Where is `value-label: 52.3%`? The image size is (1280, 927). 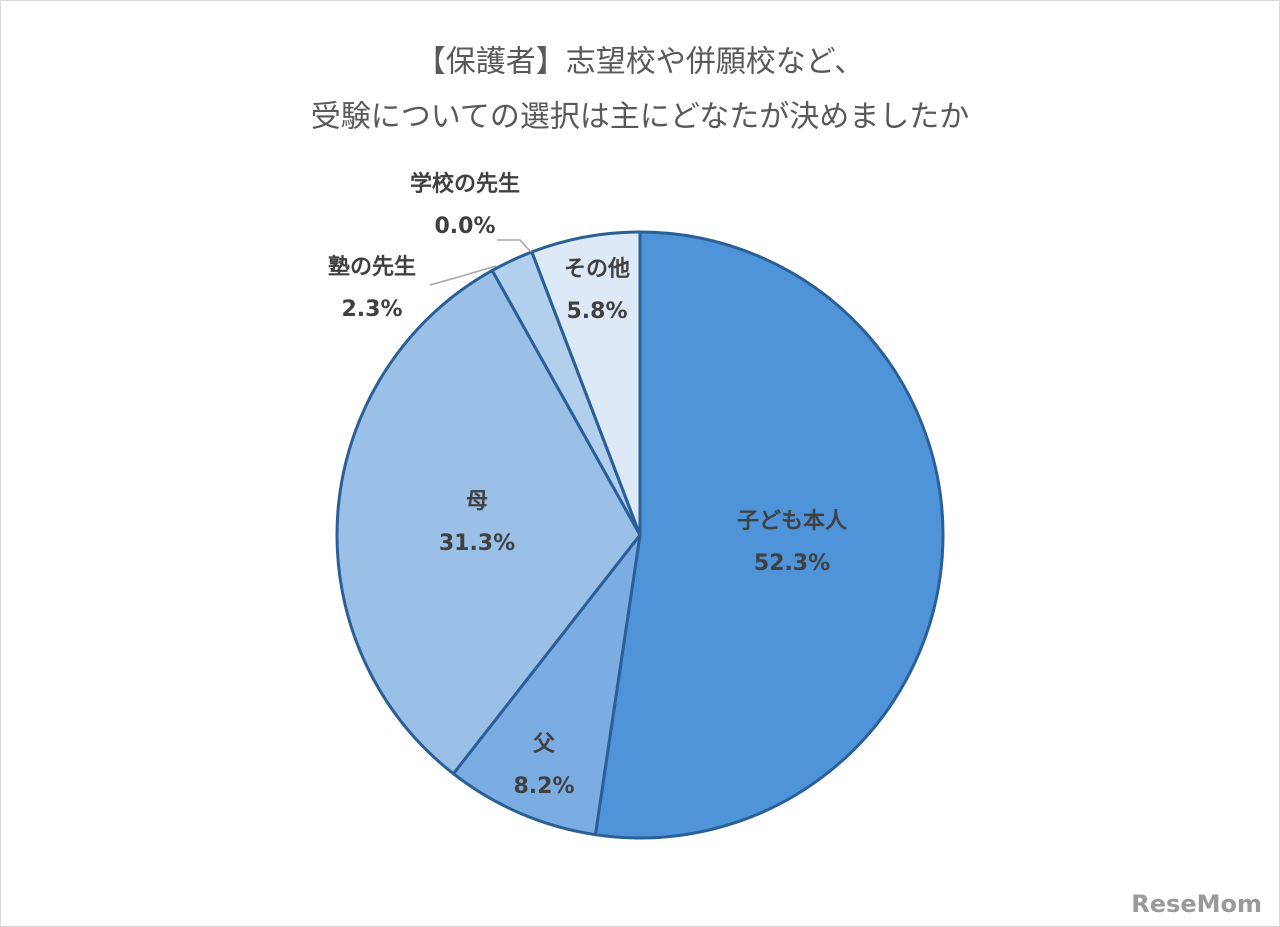 value-label: 52.3% is located at coordinates (792, 563).